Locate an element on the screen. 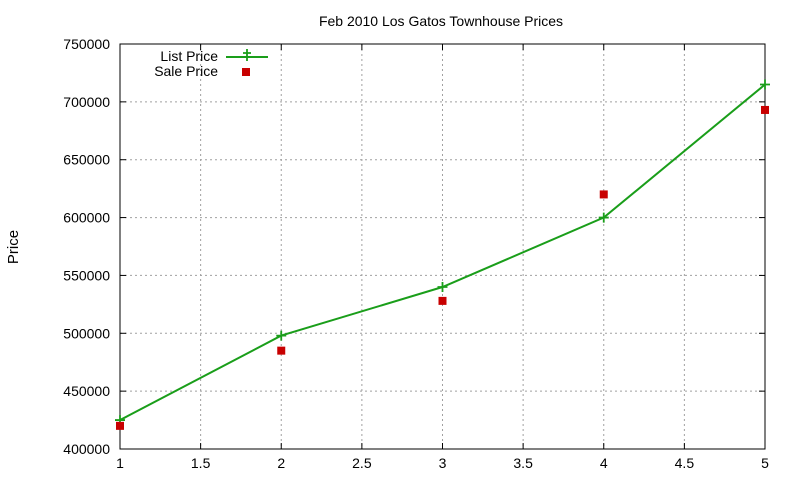 Image resolution: width=800 pixels, height=485 pixels. y-tick-label: 600000 is located at coordinates (86, 218).